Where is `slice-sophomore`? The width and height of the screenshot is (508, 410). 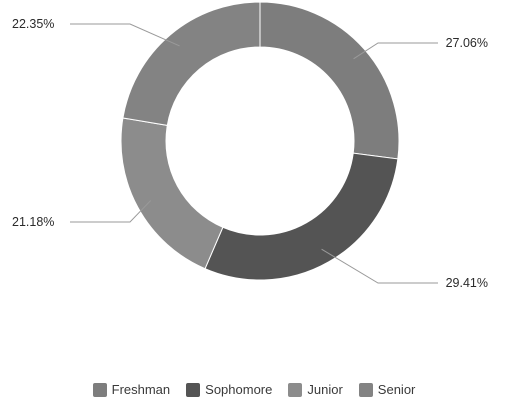
slice-sophomore is located at coordinates (301, 216).